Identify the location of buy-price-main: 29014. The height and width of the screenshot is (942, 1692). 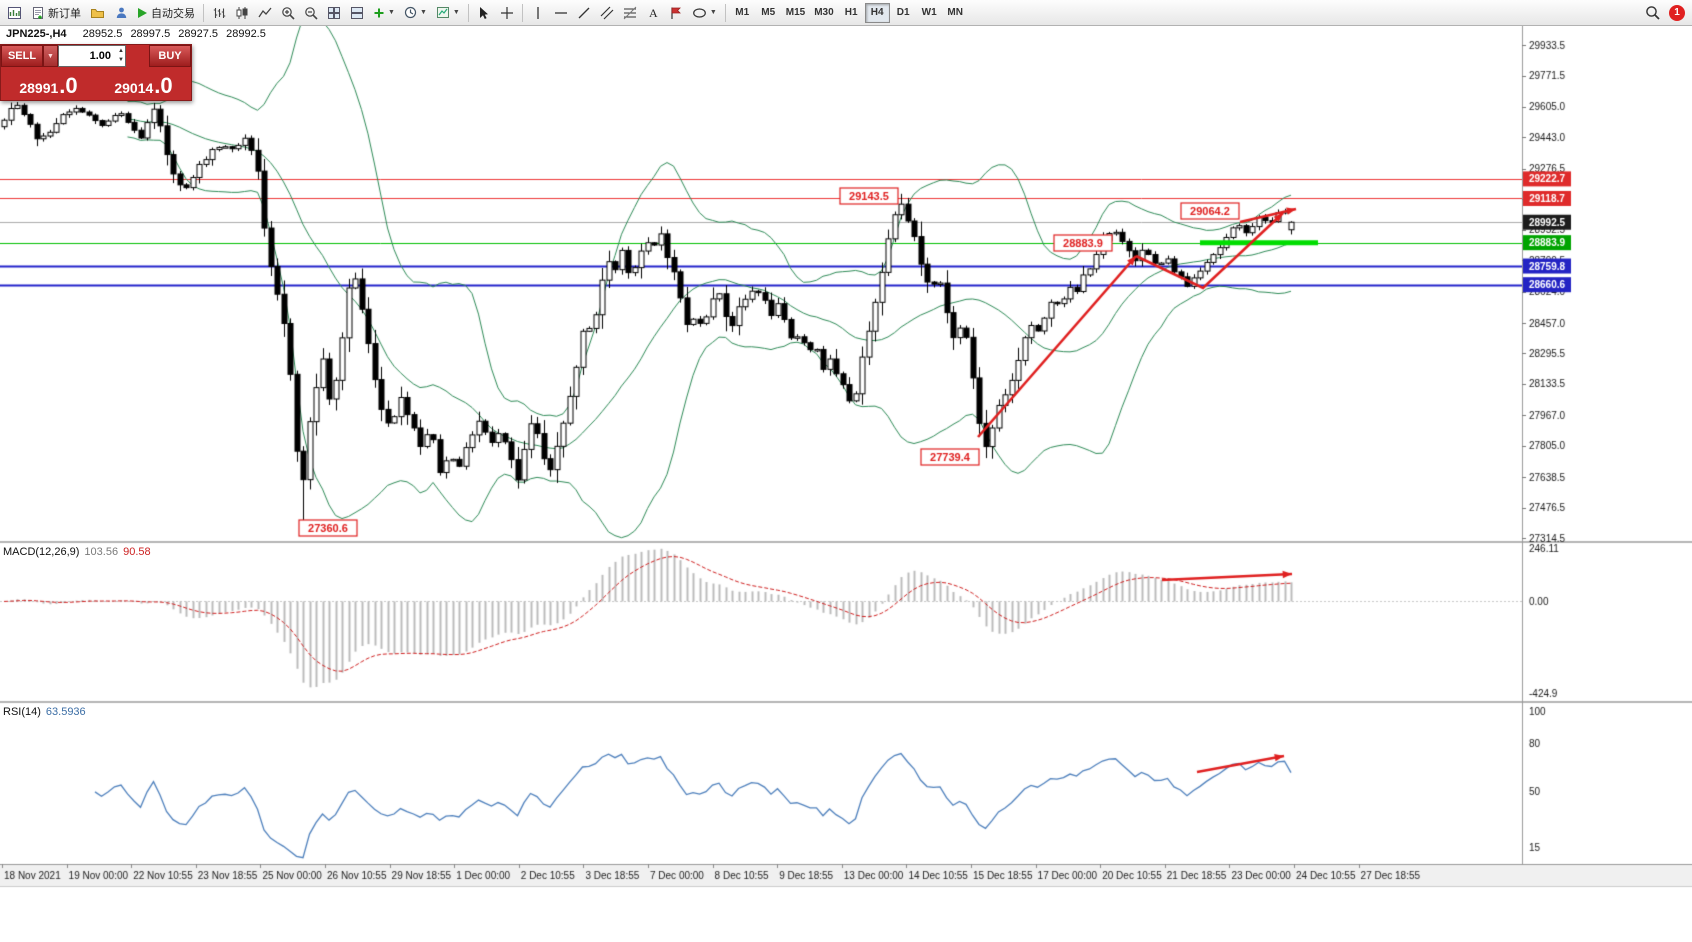
(134, 87).